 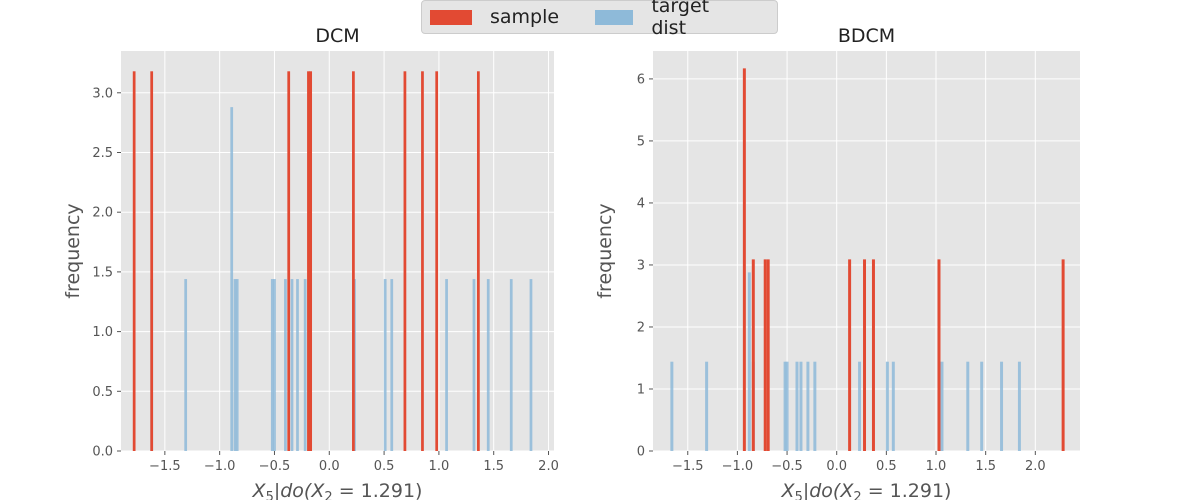 I want to click on legend-item-target-dist: target dist, so click(x=668, y=19).